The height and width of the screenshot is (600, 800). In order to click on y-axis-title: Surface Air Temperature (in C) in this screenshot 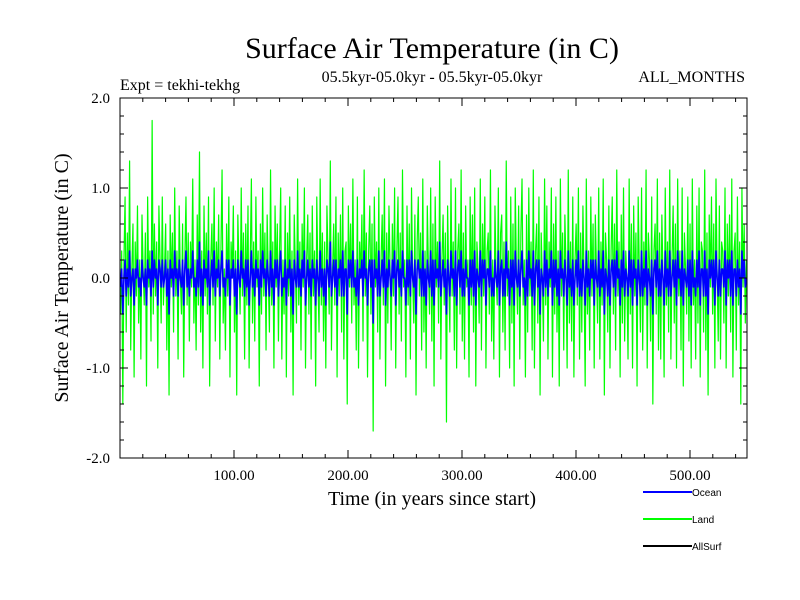, I will do `click(62, 277)`.